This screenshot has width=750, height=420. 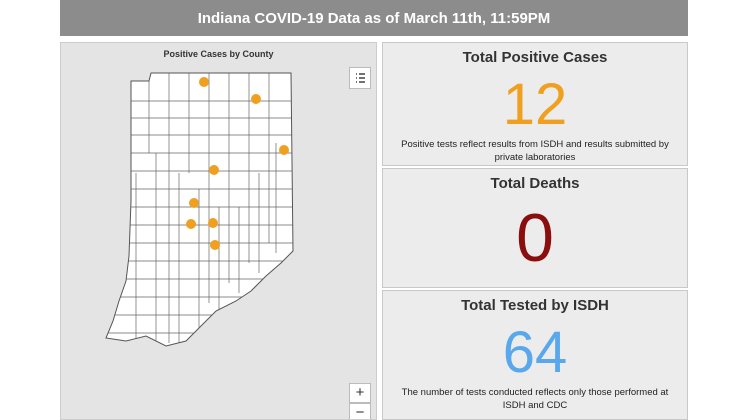 I want to click on legend-icon, so click(x=360, y=78).